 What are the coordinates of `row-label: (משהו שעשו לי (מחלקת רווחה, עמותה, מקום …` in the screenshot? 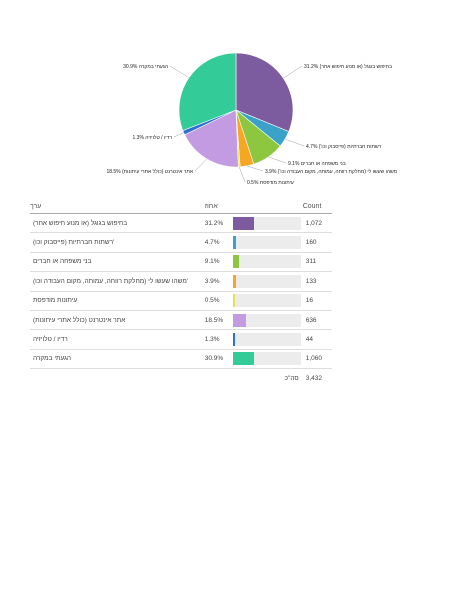 It's located at (117, 281).